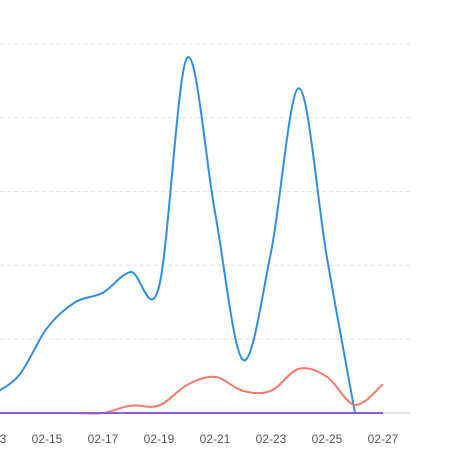 The width and height of the screenshot is (454, 457). Describe the element at coordinates (271, 439) in the screenshot. I see `x-tick-label: 02-23` at that location.